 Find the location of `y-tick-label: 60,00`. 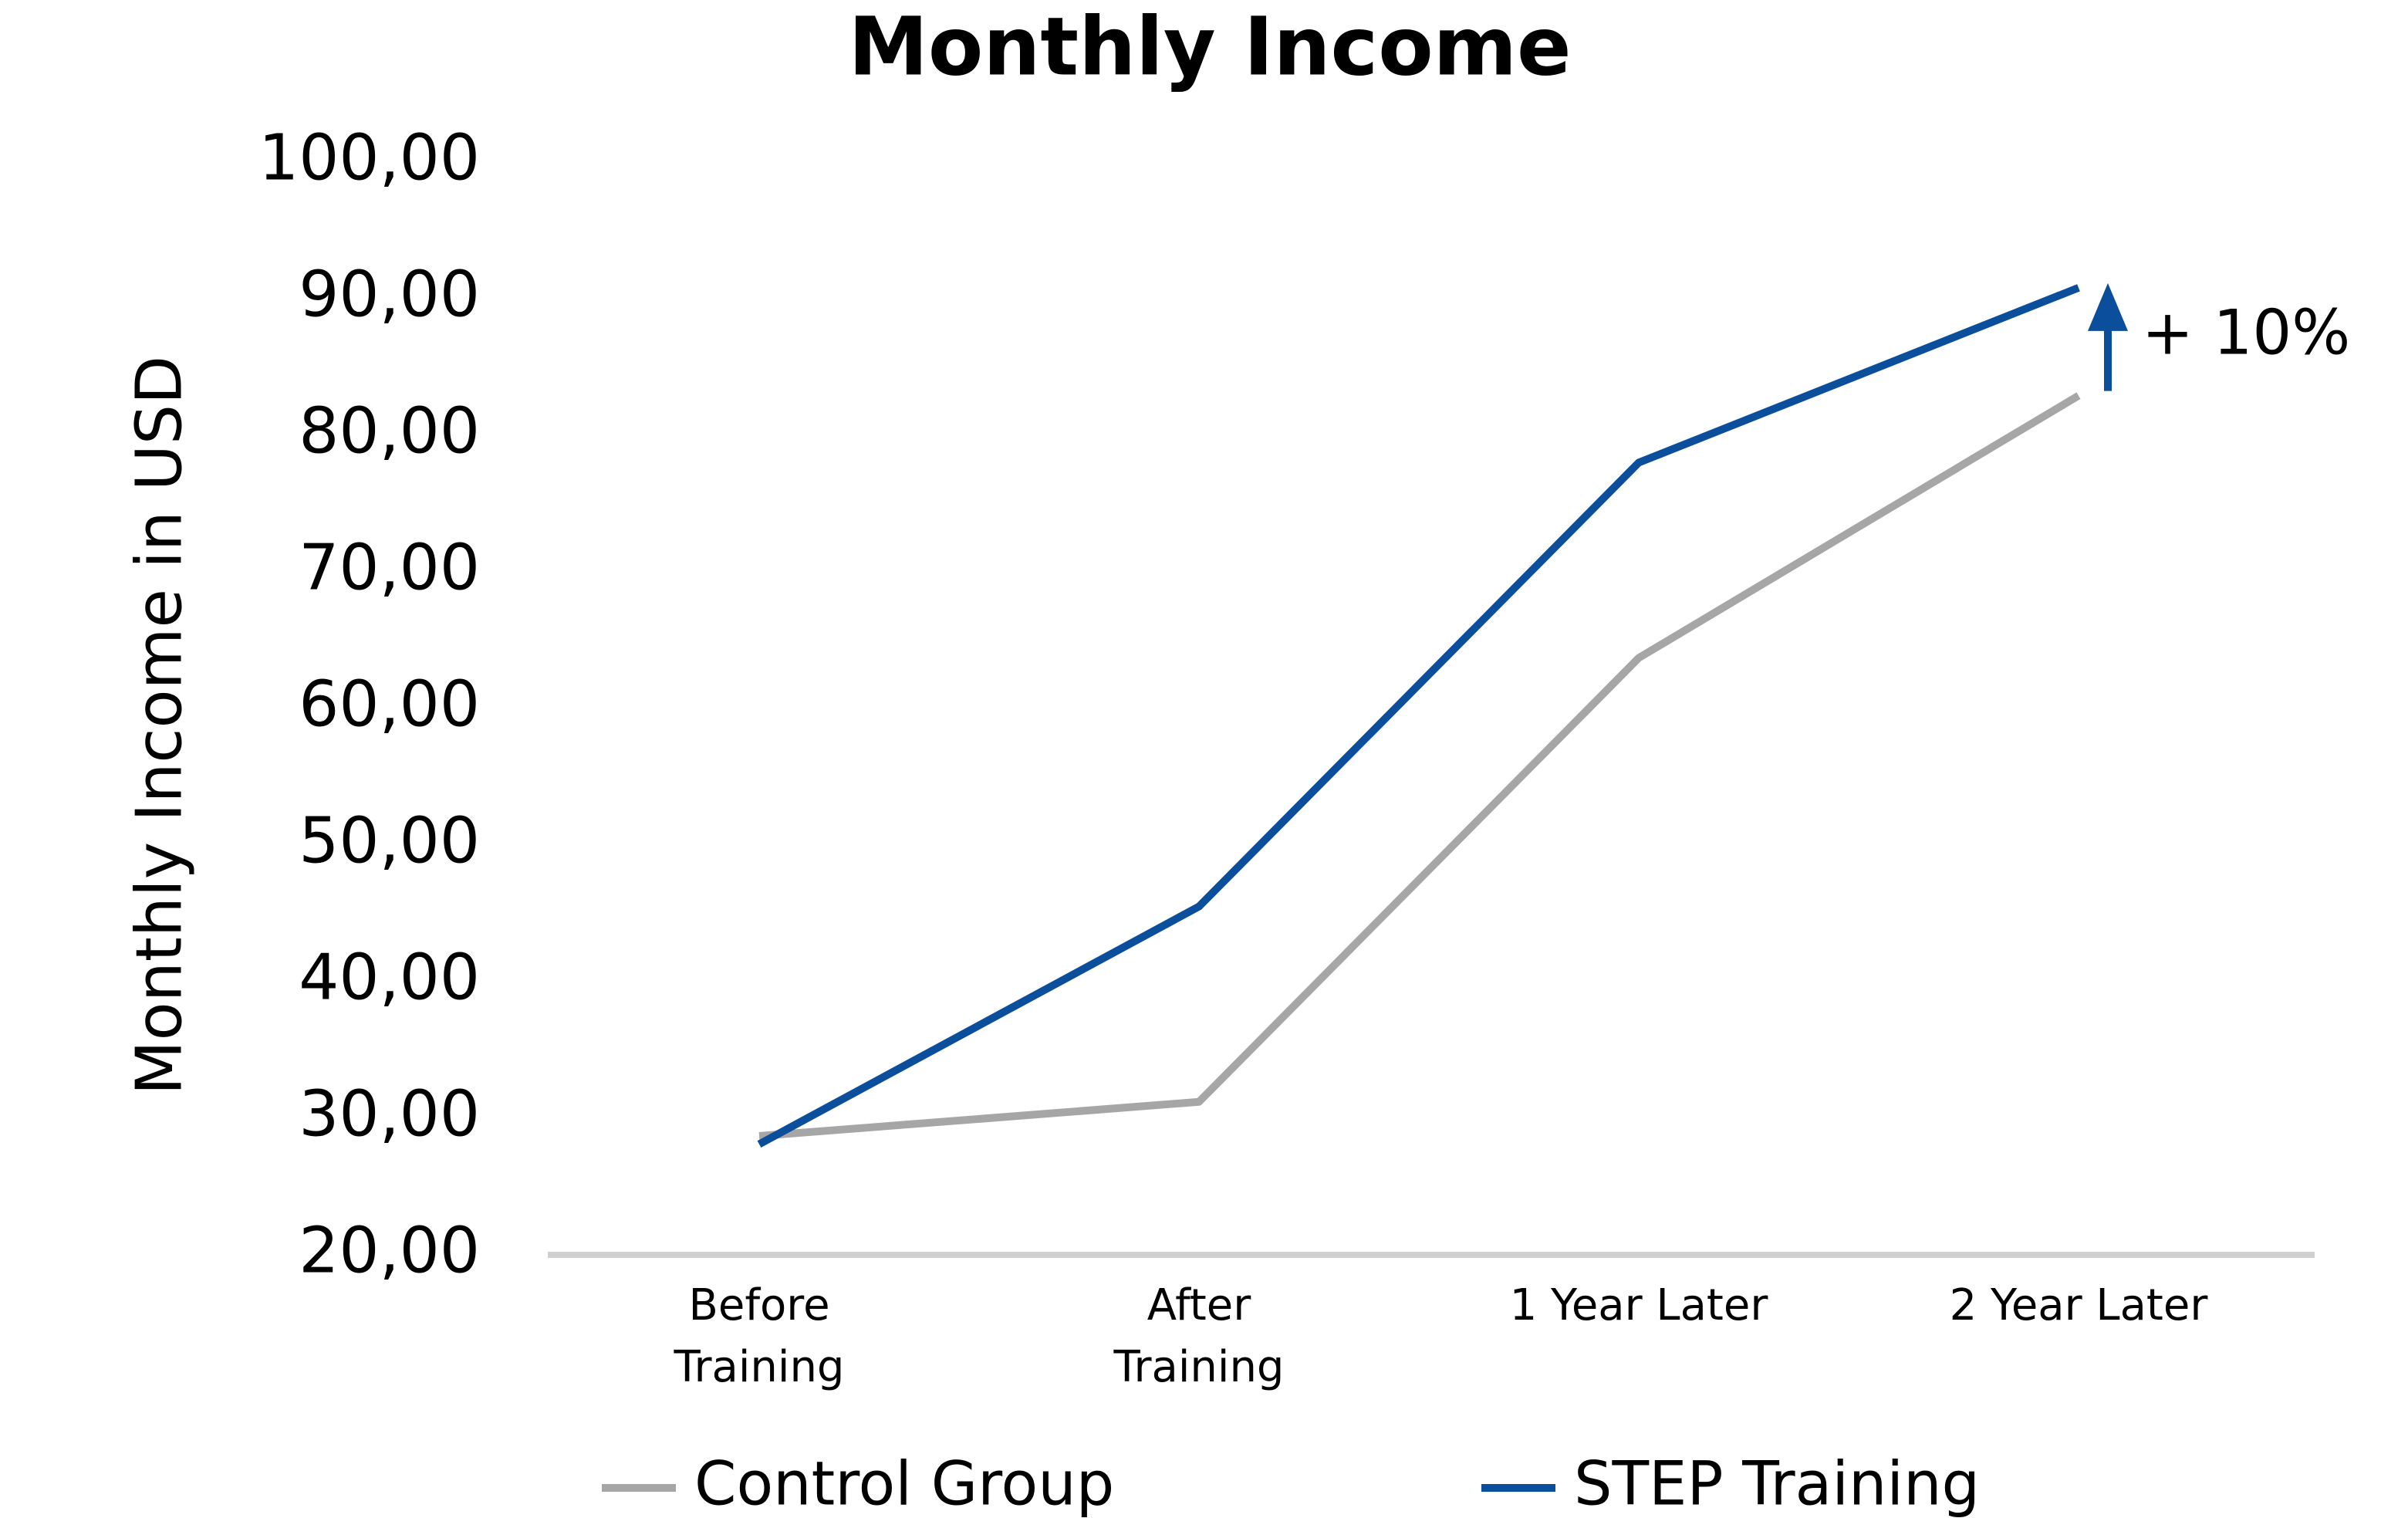

y-tick-label: 60,00 is located at coordinates (389, 704).